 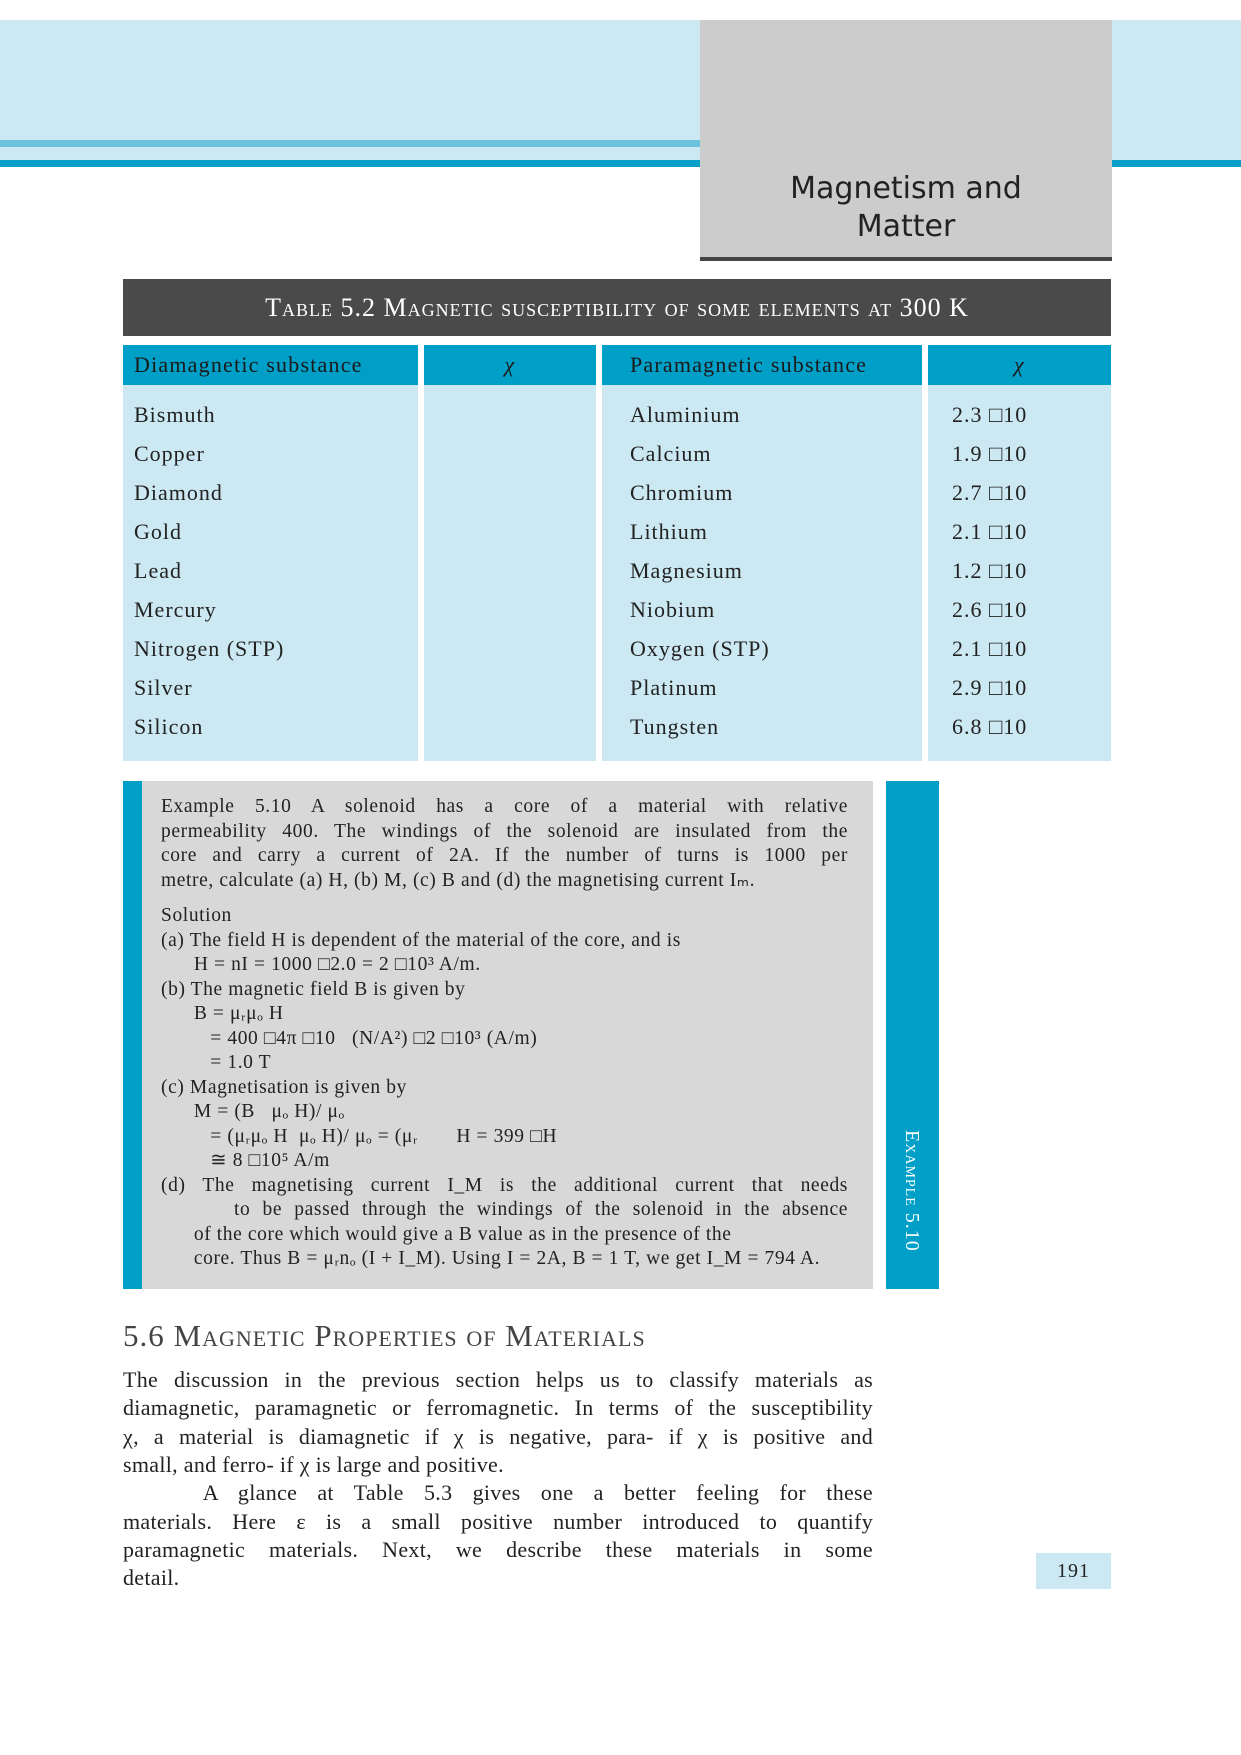 What do you see at coordinates (384, 1335) in the screenshot?
I see `section-heading: 5.6 Magnetic Properties of Materials` at bounding box center [384, 1335].